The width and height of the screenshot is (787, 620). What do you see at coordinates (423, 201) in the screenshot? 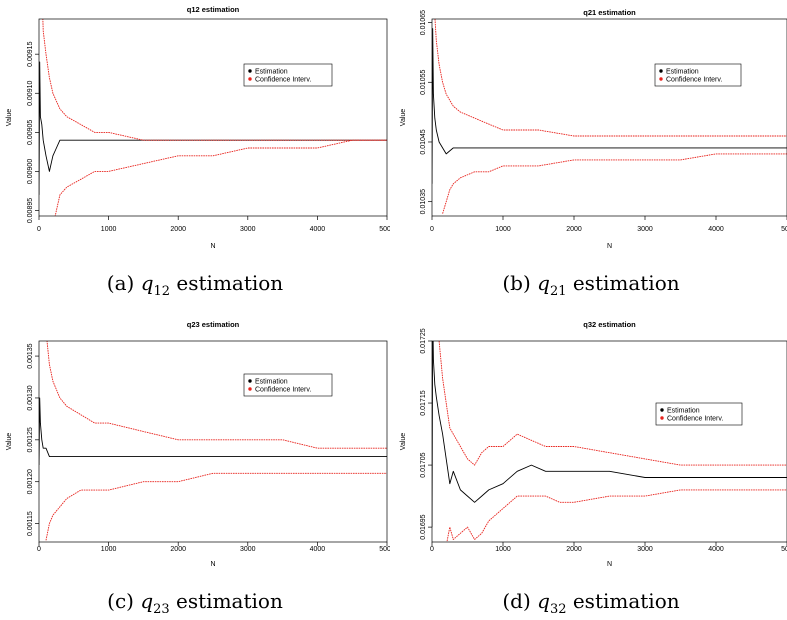
I see `y-tick-label: 0.01035` at bounding box center [423, 201].